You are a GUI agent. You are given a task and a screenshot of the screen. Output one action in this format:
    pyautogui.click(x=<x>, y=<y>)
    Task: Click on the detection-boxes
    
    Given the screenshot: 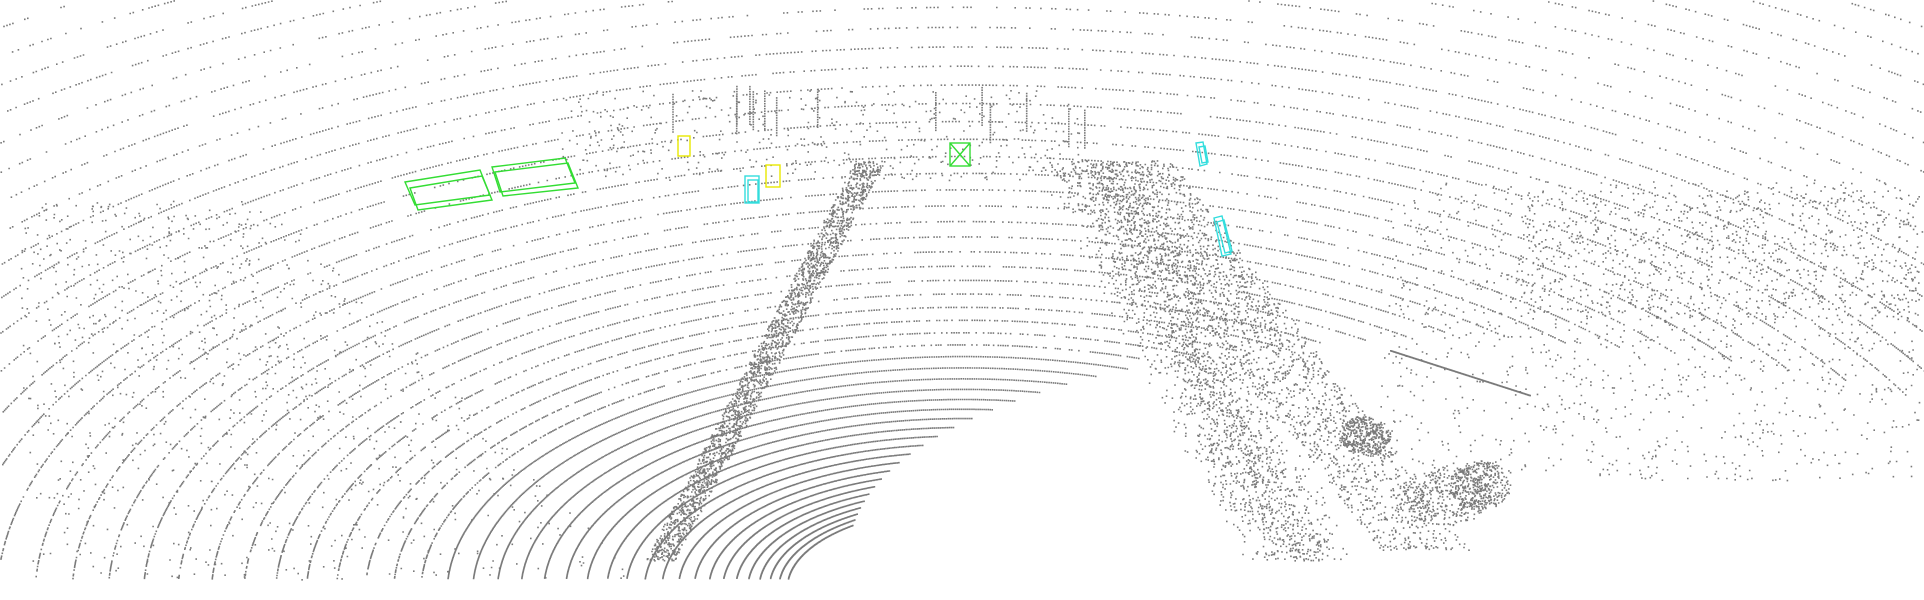 What is the action you would take?
    pyautogui.click(x=818, y=196)
    